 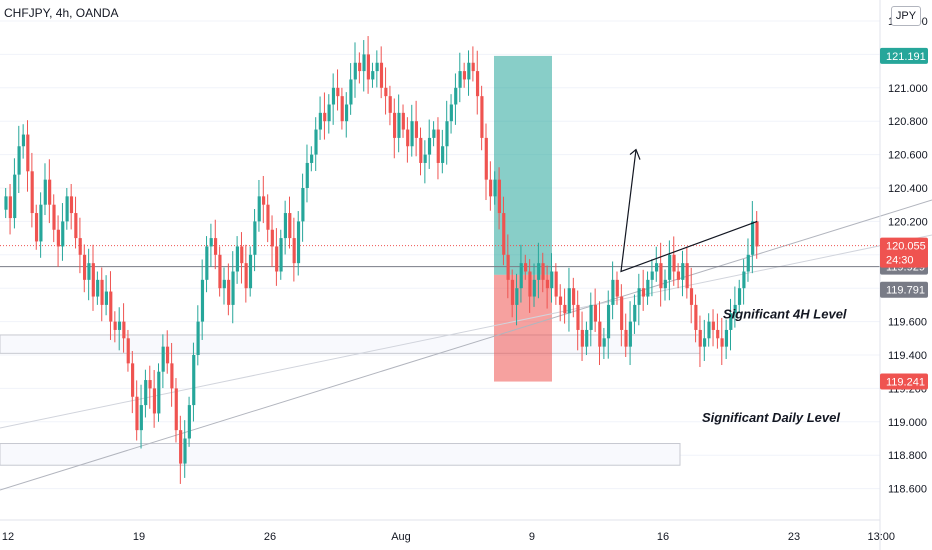 What do you see at coordinates (689, 211) in the screenshot?
I see `projection-arrow` at bounding box center [689, 211].